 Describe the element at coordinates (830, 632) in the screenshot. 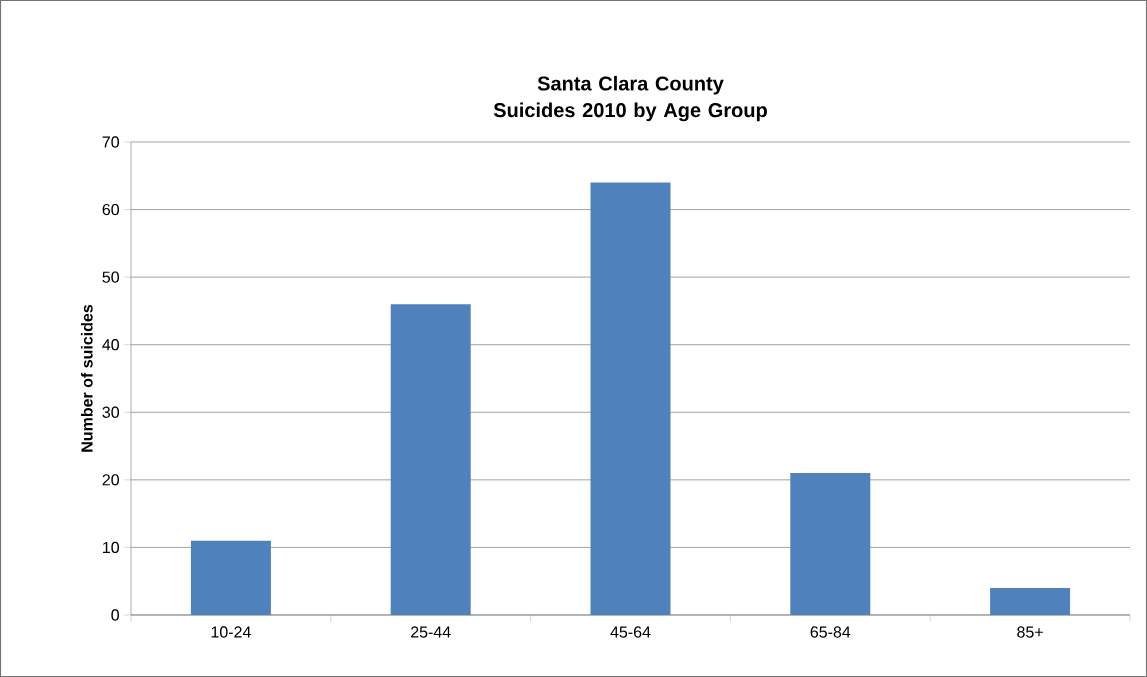

I see `x-tick-label: 65-84` at that location.